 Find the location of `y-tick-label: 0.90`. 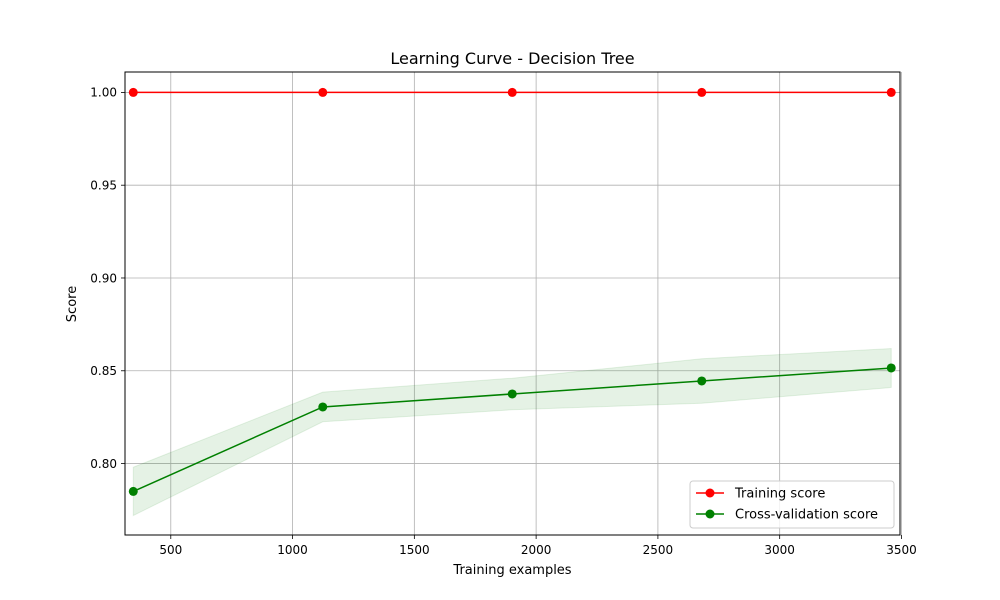

y-tick-label: 0.90 is located at coordinates (103, 278).